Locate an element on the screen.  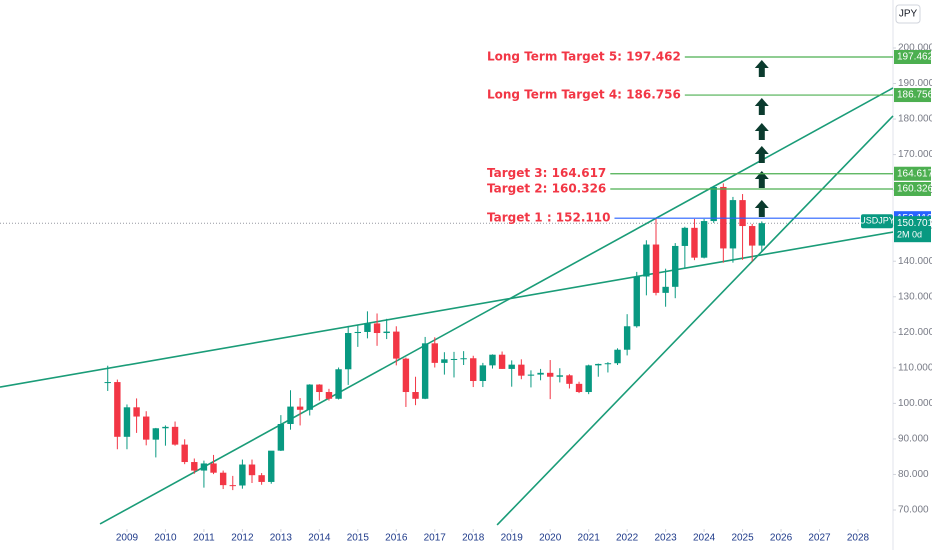
y-tick-label: 170.000 is located at coordinates (915, 154).